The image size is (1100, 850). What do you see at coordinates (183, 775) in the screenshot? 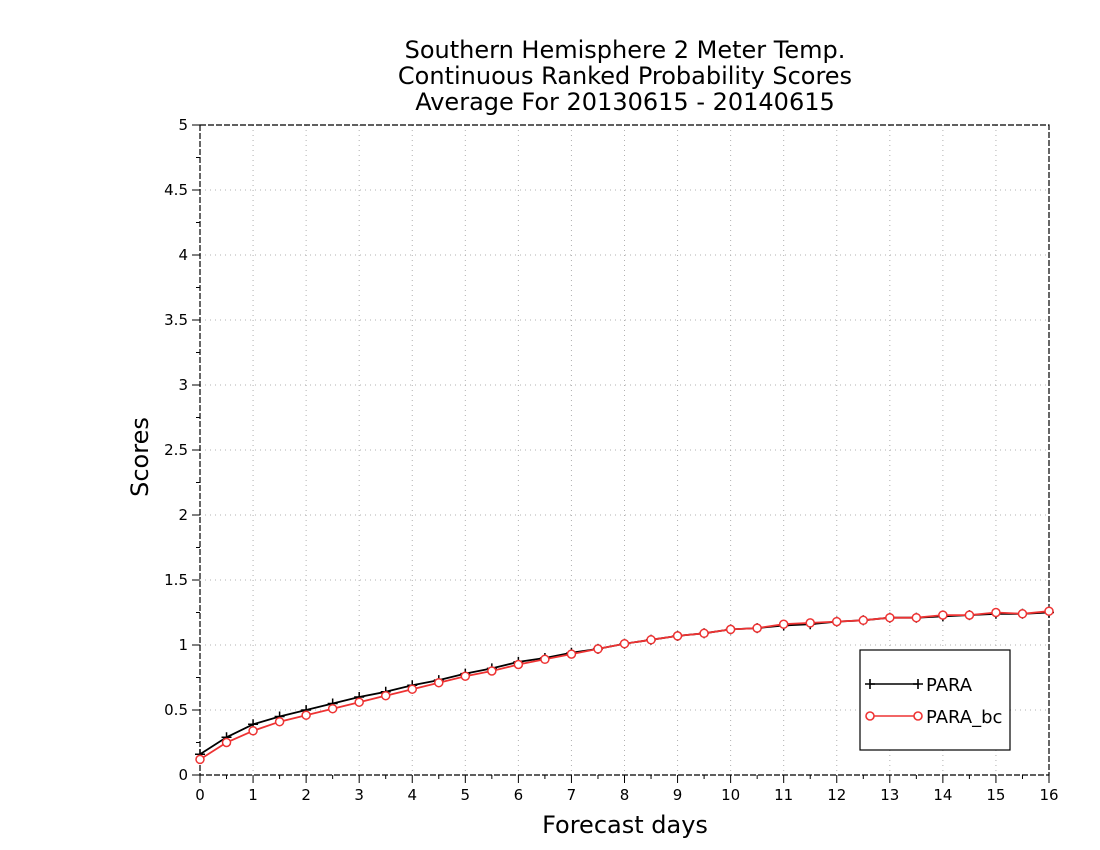
I see `y-tick-label-0: 0` at bounding box center [183, 775].